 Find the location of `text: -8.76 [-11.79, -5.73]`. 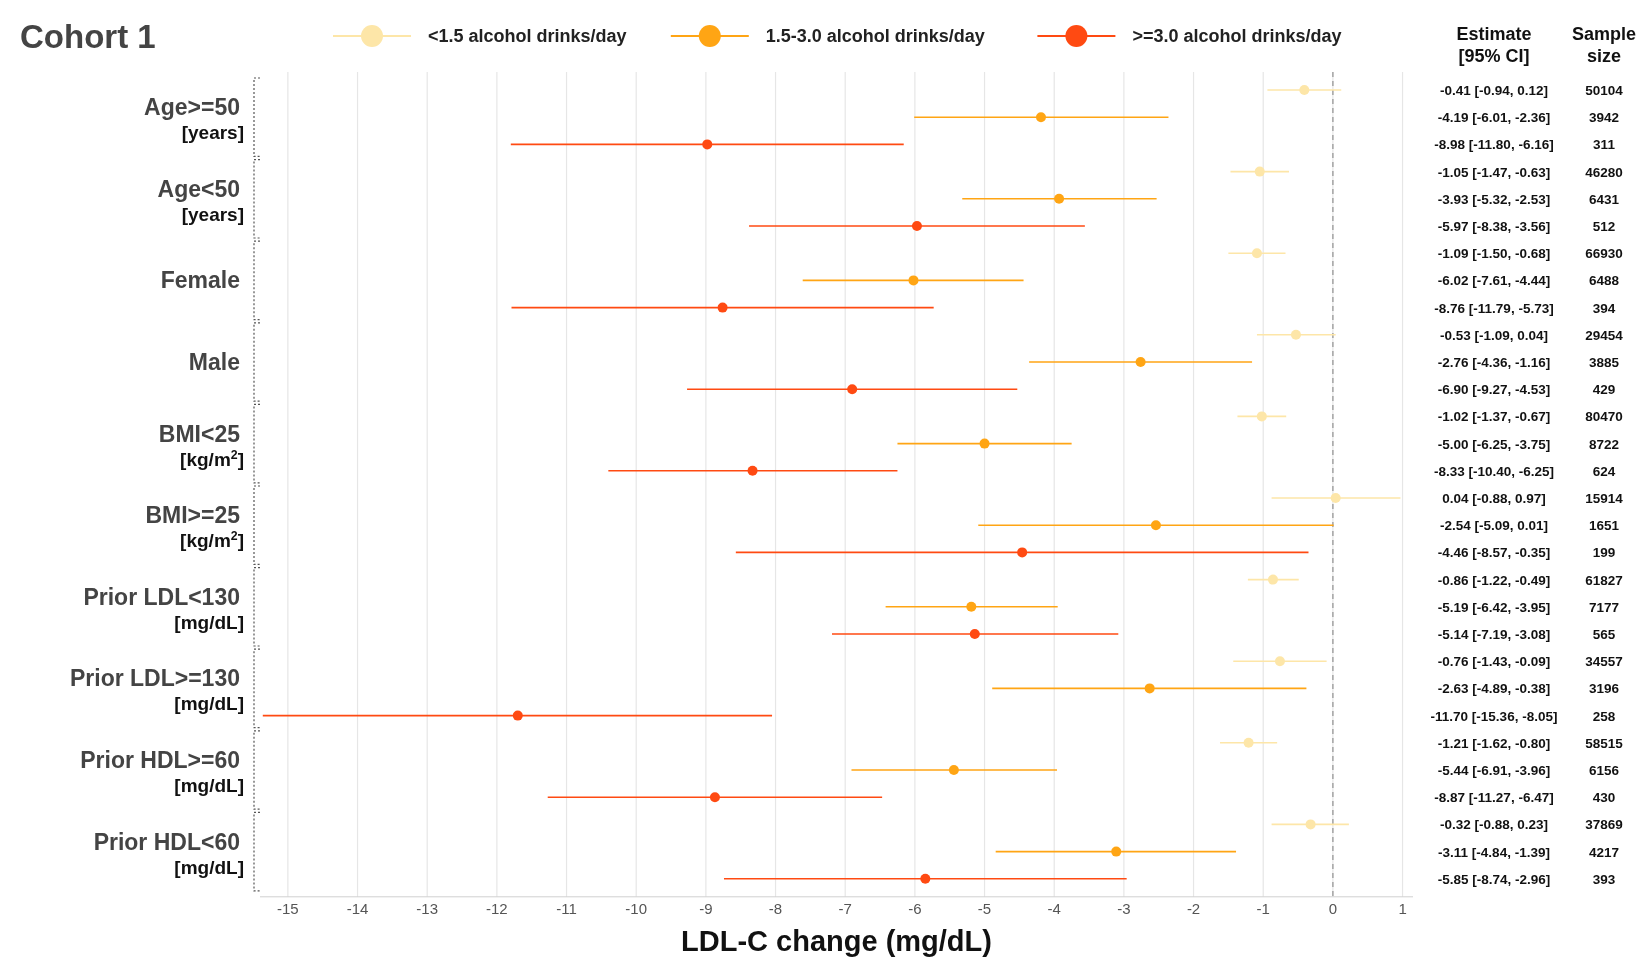

text: -8.76 [-11.79, -5.73] is located at coordinates (1494, 308).